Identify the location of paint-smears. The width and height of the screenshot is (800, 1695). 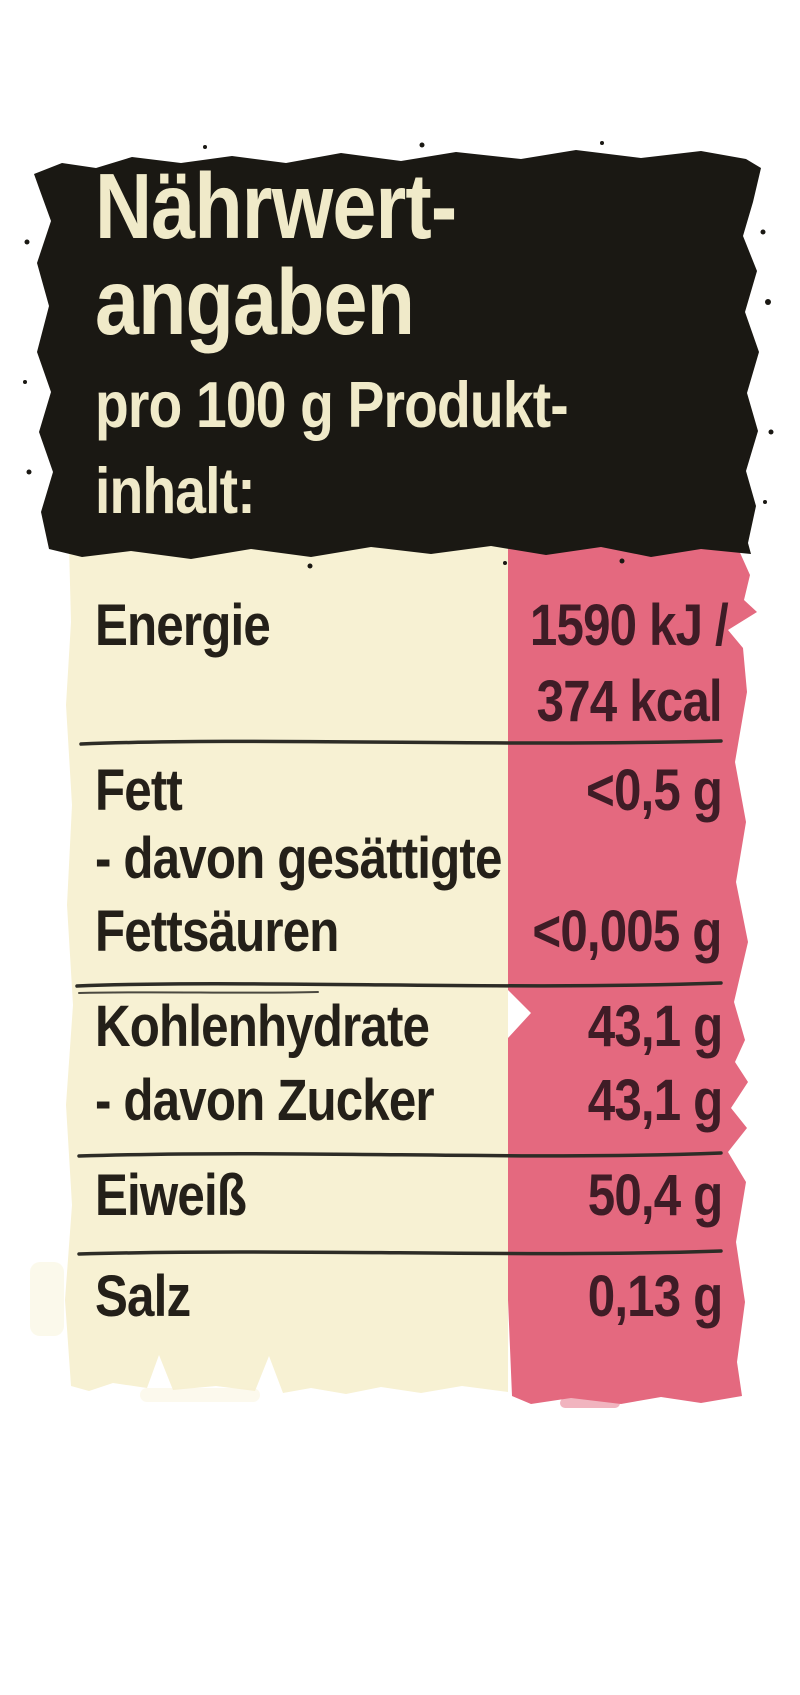
(325, 1335).